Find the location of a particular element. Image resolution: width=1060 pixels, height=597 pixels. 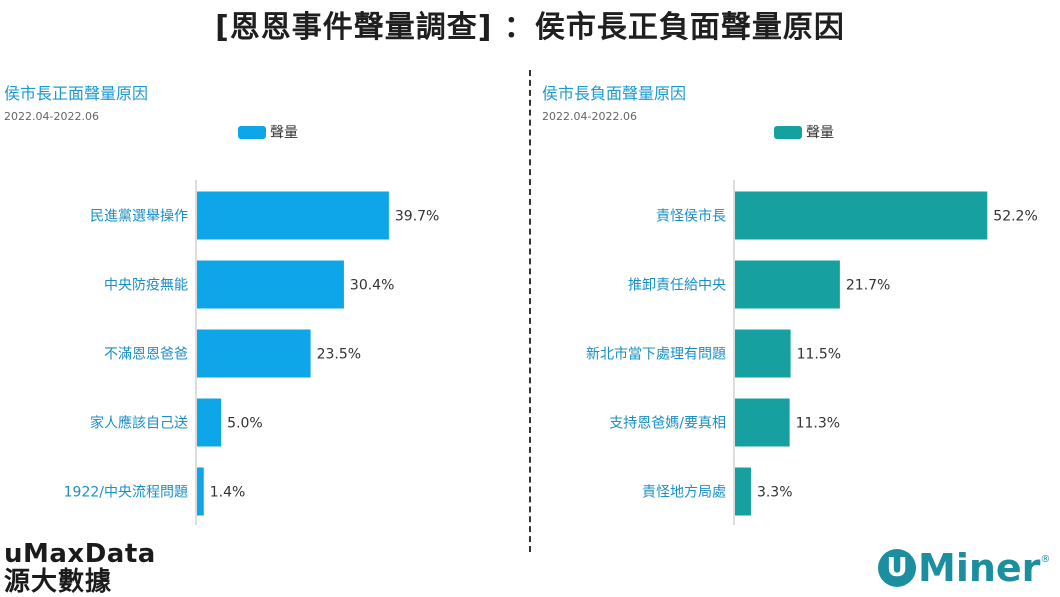

category-label: 支持恩爸媽/要真相 is located at coordinates (667, 424).